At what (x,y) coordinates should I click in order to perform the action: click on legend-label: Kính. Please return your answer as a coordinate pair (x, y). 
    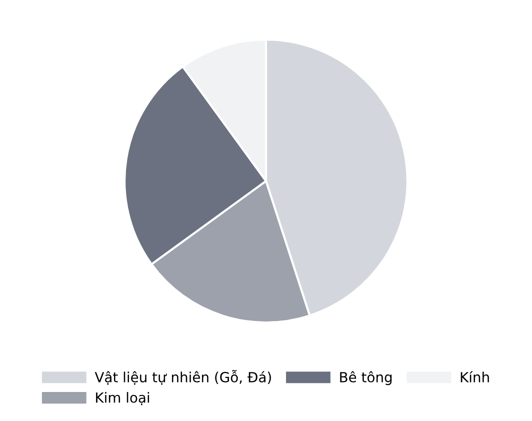
    Looking at the image, I should click on (474, 376).